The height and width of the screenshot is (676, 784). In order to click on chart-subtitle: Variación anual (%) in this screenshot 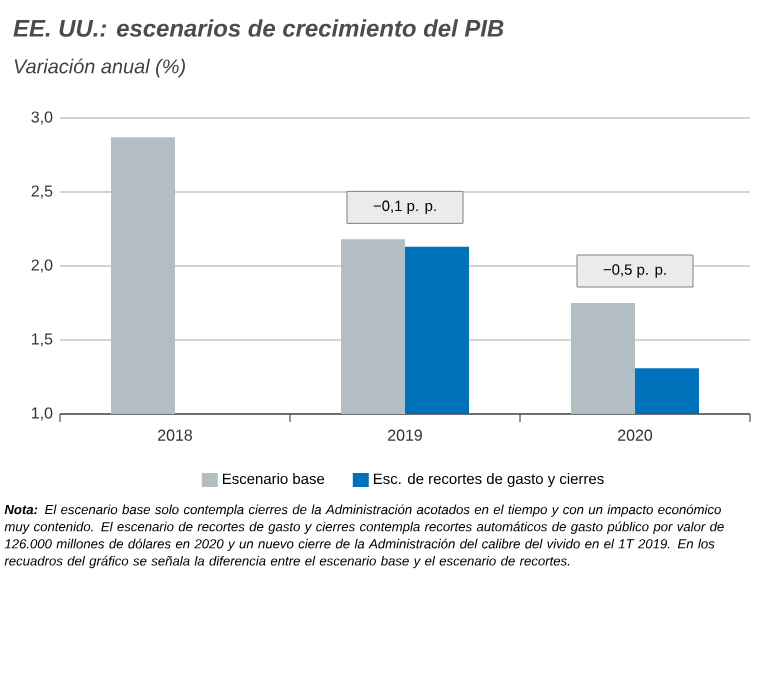, I will do `click(99, 68)`.